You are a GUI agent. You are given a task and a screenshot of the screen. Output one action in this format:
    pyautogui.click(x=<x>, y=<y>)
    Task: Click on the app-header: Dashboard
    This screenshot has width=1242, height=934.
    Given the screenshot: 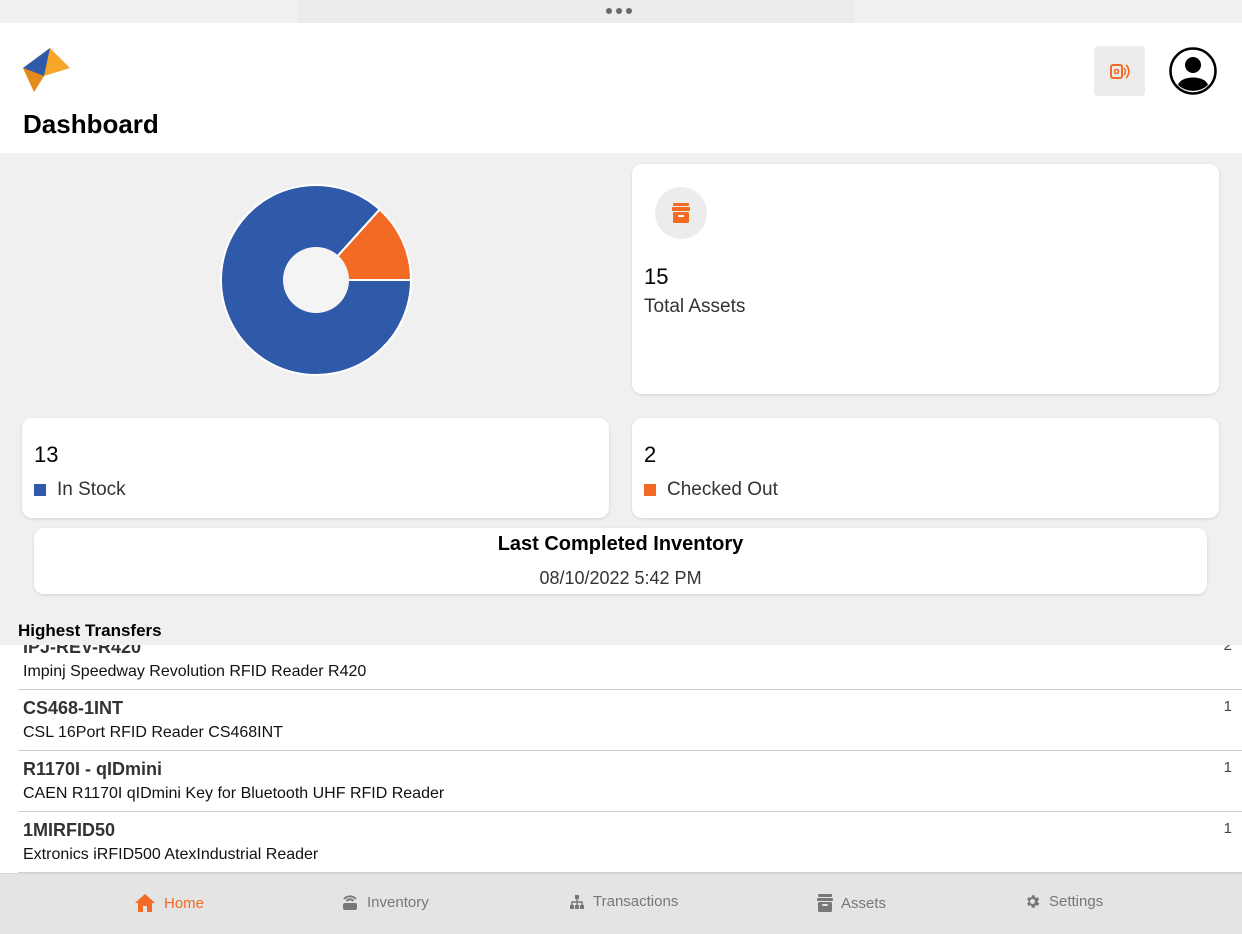 What is the action you would take?
    pyautogui.click(x=621, y=88)
    